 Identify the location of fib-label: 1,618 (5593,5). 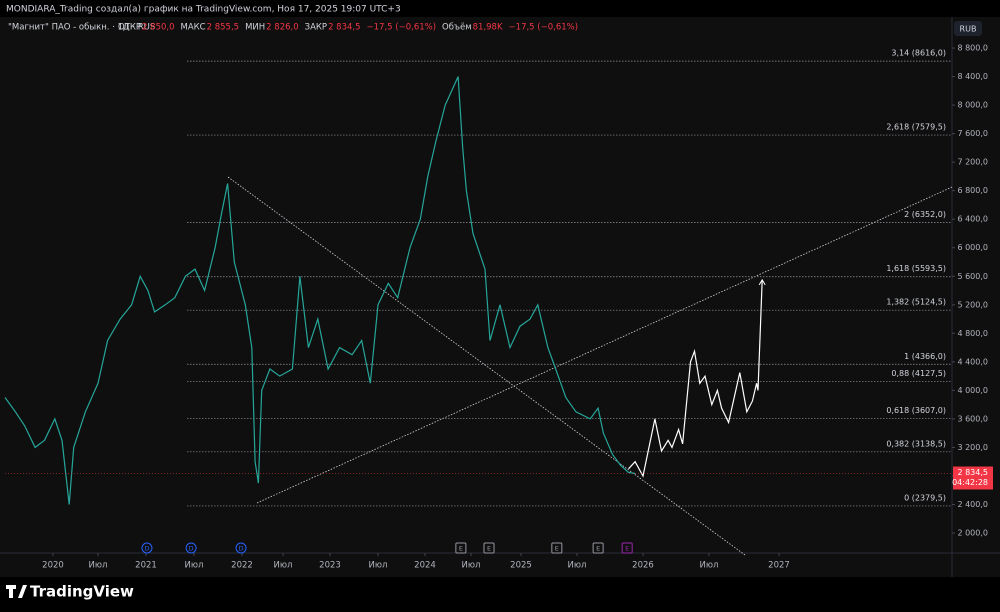
(916, 268).